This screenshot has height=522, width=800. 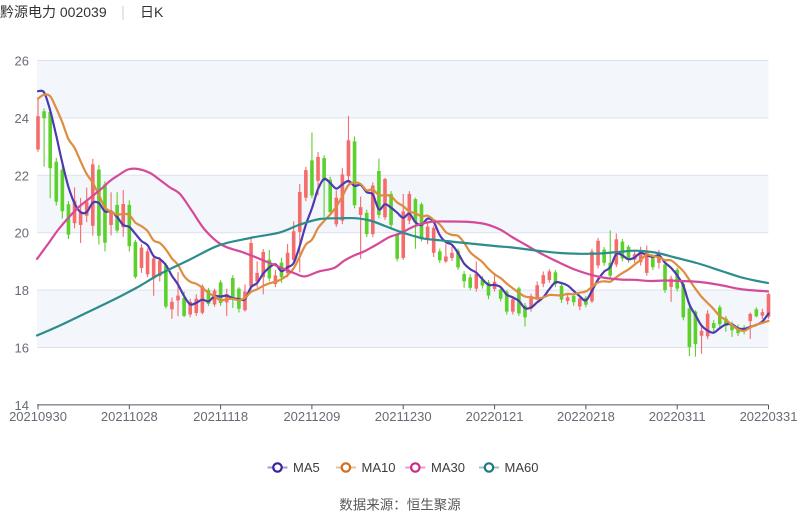 I want to click on svg-text: 20, so click(x=22, y=233).